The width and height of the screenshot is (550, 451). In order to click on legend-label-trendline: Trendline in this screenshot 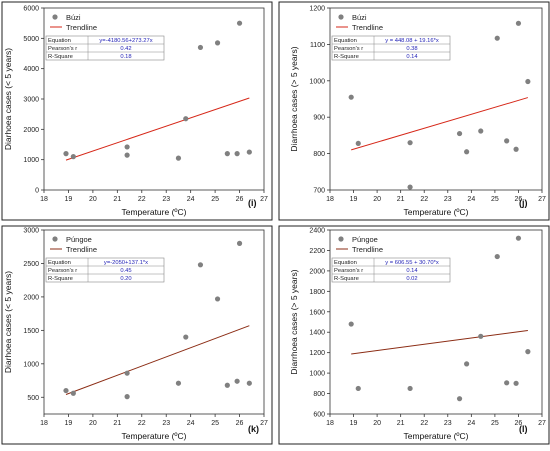, I will do `click(367, 249)`.